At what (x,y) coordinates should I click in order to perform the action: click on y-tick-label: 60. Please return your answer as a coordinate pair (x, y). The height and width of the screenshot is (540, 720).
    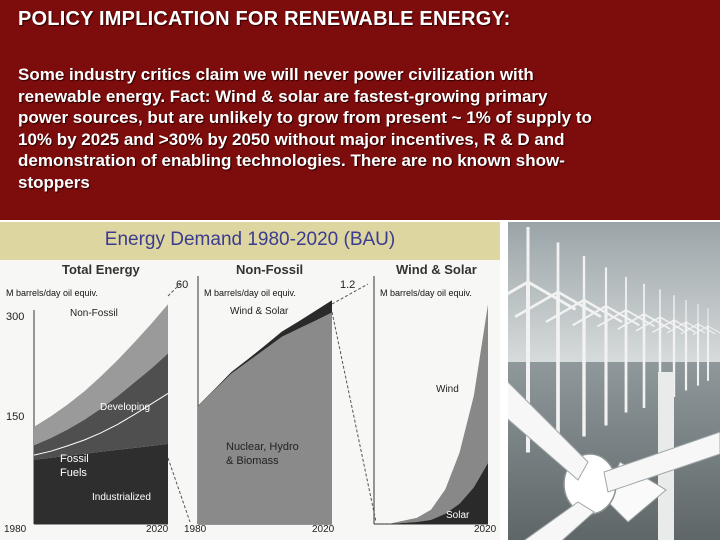
    Looking at the image, I should click on (182, 285).